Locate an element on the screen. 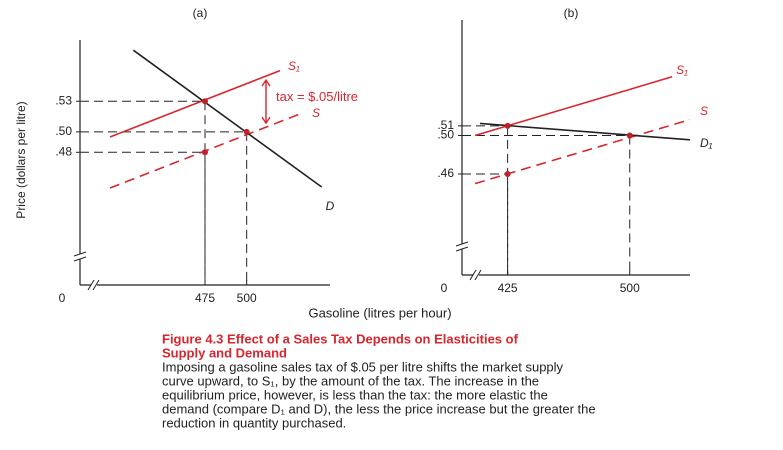  y-tick-label: .48 is located at coordinates (63, 151).